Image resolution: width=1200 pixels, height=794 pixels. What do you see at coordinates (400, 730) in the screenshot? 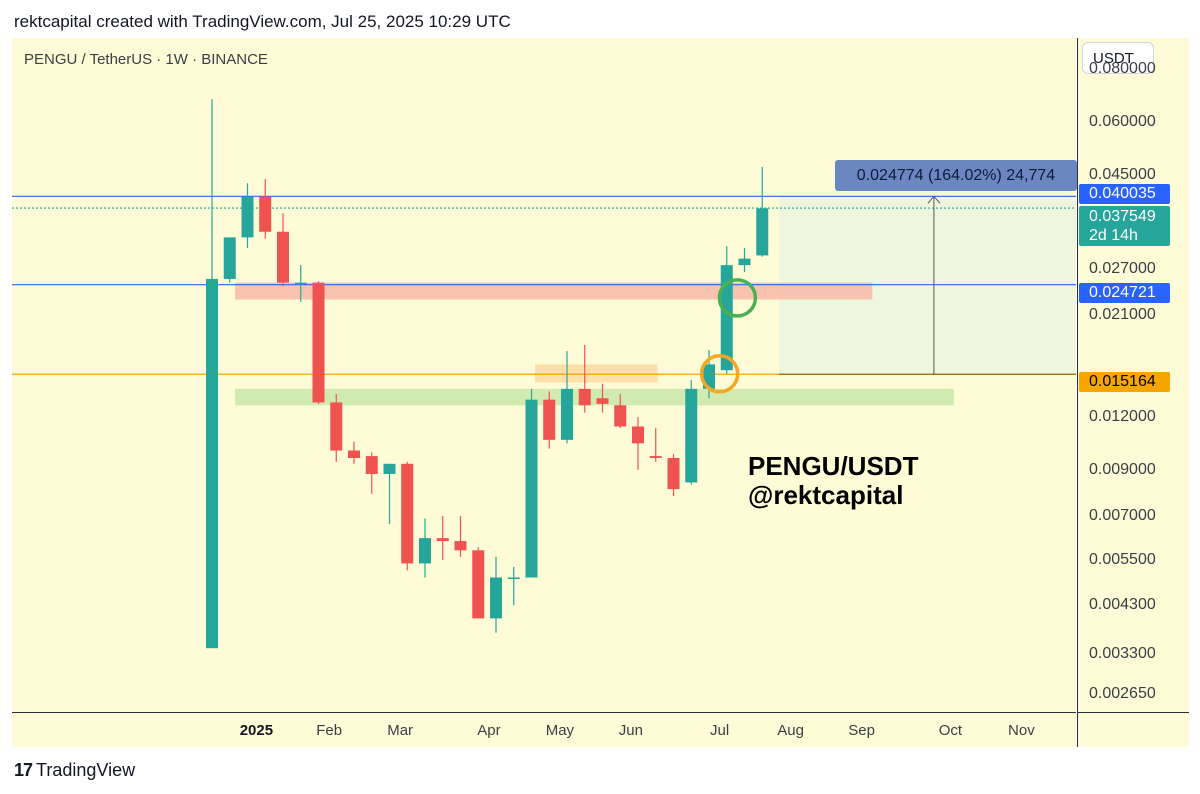
I see `time-tick-label: Mar` at bounding box center [400, 730].